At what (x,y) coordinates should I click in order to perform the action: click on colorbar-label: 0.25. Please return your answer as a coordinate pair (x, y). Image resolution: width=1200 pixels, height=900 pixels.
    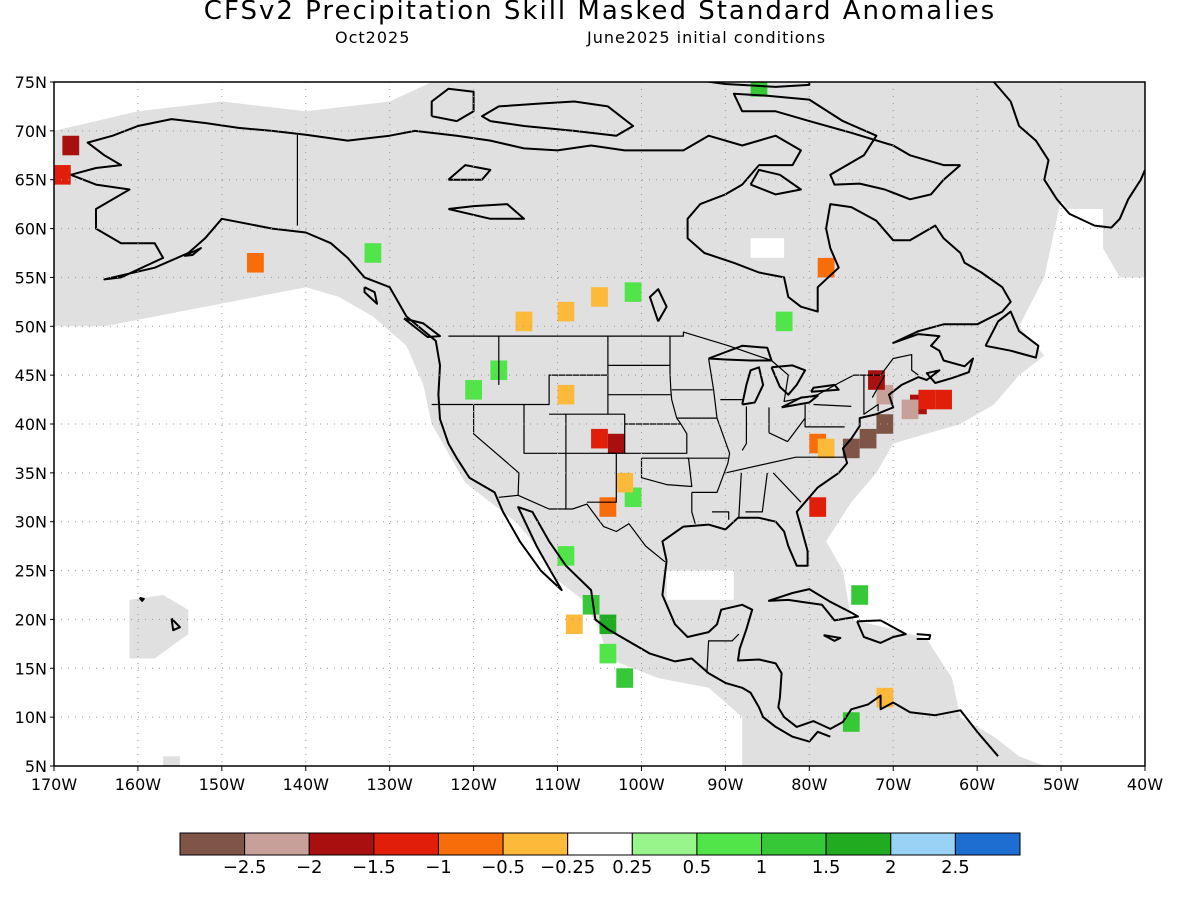
    Looking at the image, I should click on (632, 867).